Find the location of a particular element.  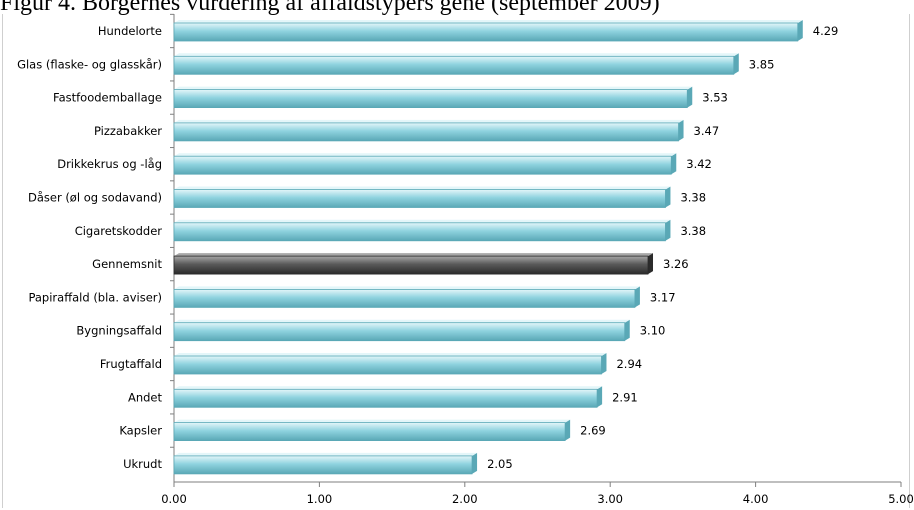

value-label: 3.47 is located at coordinates (707, 131).